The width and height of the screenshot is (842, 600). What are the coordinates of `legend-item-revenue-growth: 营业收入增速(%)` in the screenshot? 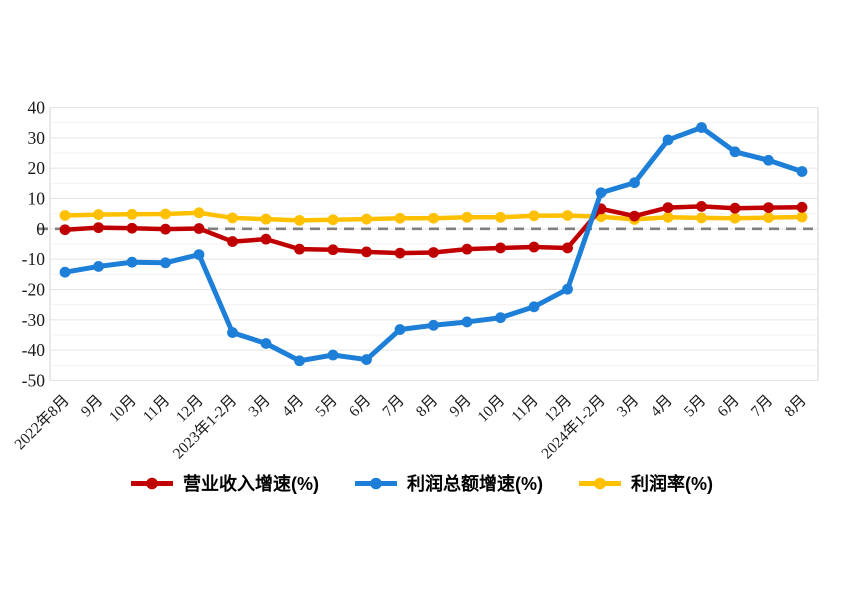 It's located at (224, 483).